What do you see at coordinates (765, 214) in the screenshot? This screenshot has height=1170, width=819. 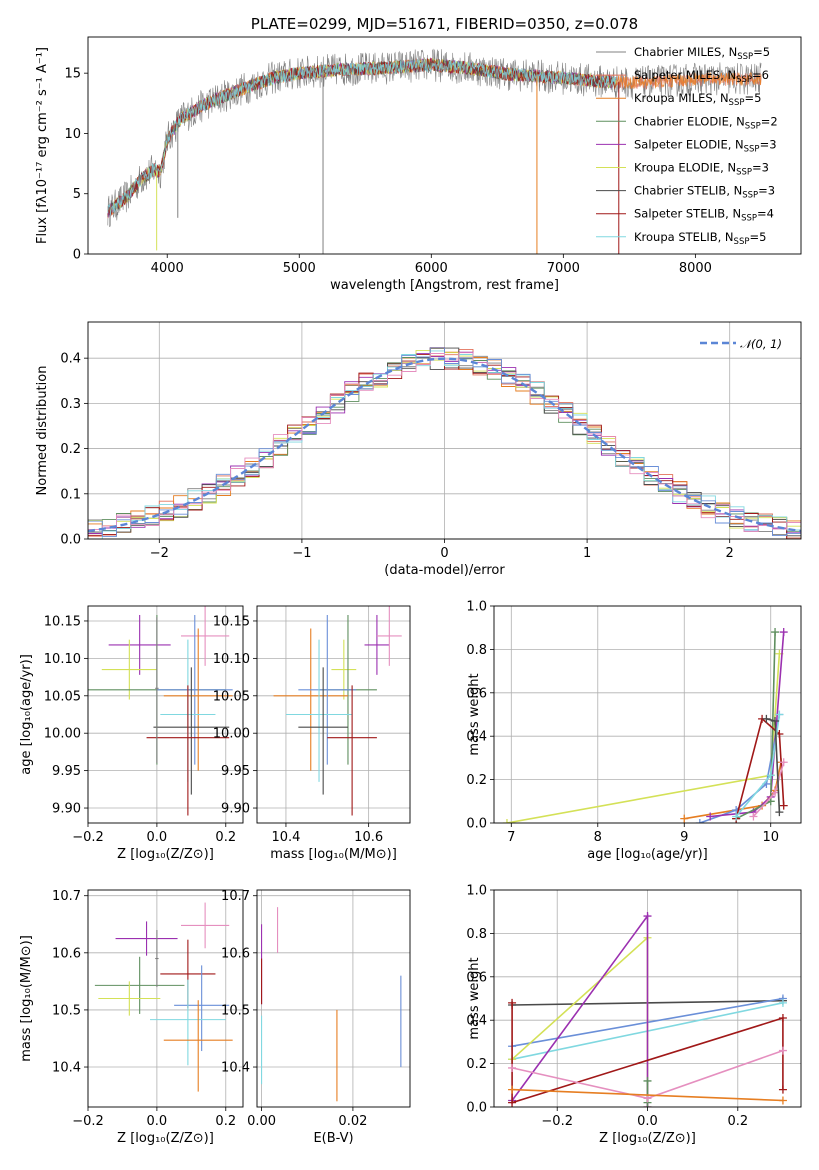 I see `legend-value: =4` at bounding box center [765, 214].